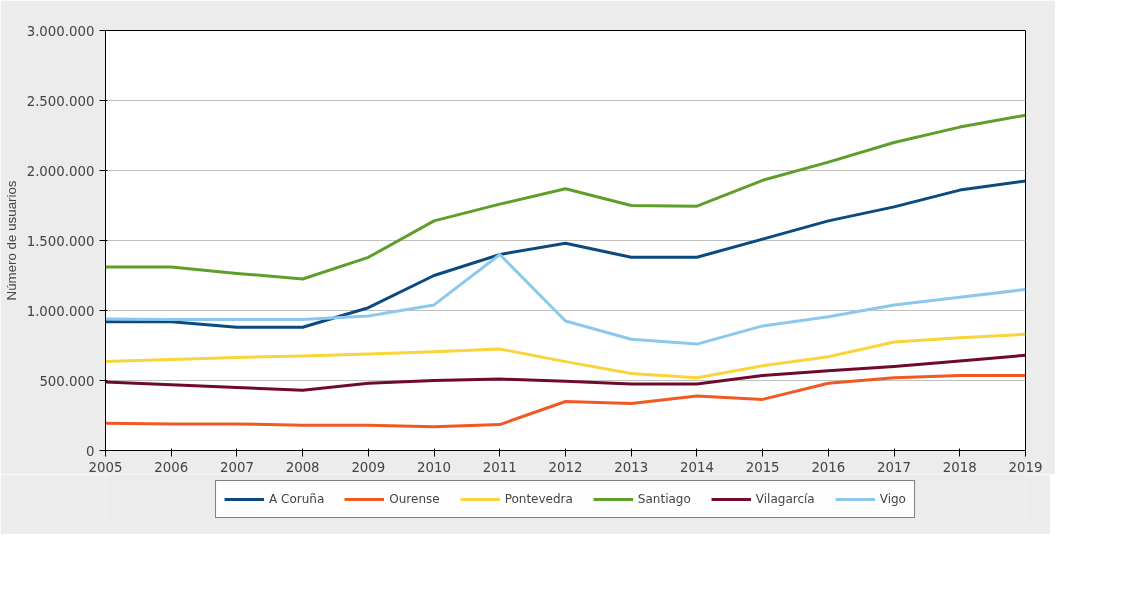  What do you see at coordinates (171, 467) in the screenshot?
I see `x-tick-label: 2006` at bounding box center [171, 467].